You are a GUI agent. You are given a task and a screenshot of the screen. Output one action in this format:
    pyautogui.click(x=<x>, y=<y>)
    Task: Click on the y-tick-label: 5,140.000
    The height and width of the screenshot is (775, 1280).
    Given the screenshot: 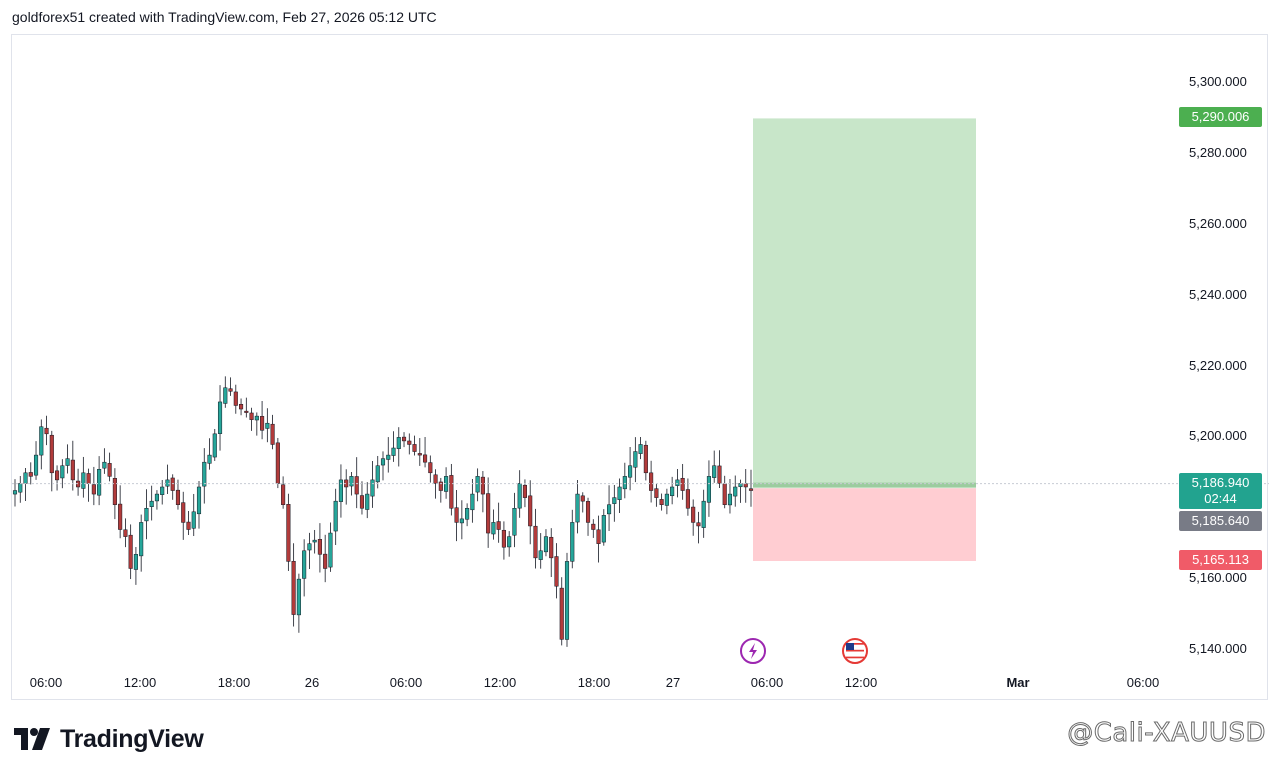 What is the action you would take?
    pyautogui.click(x=1218, y=648)
    